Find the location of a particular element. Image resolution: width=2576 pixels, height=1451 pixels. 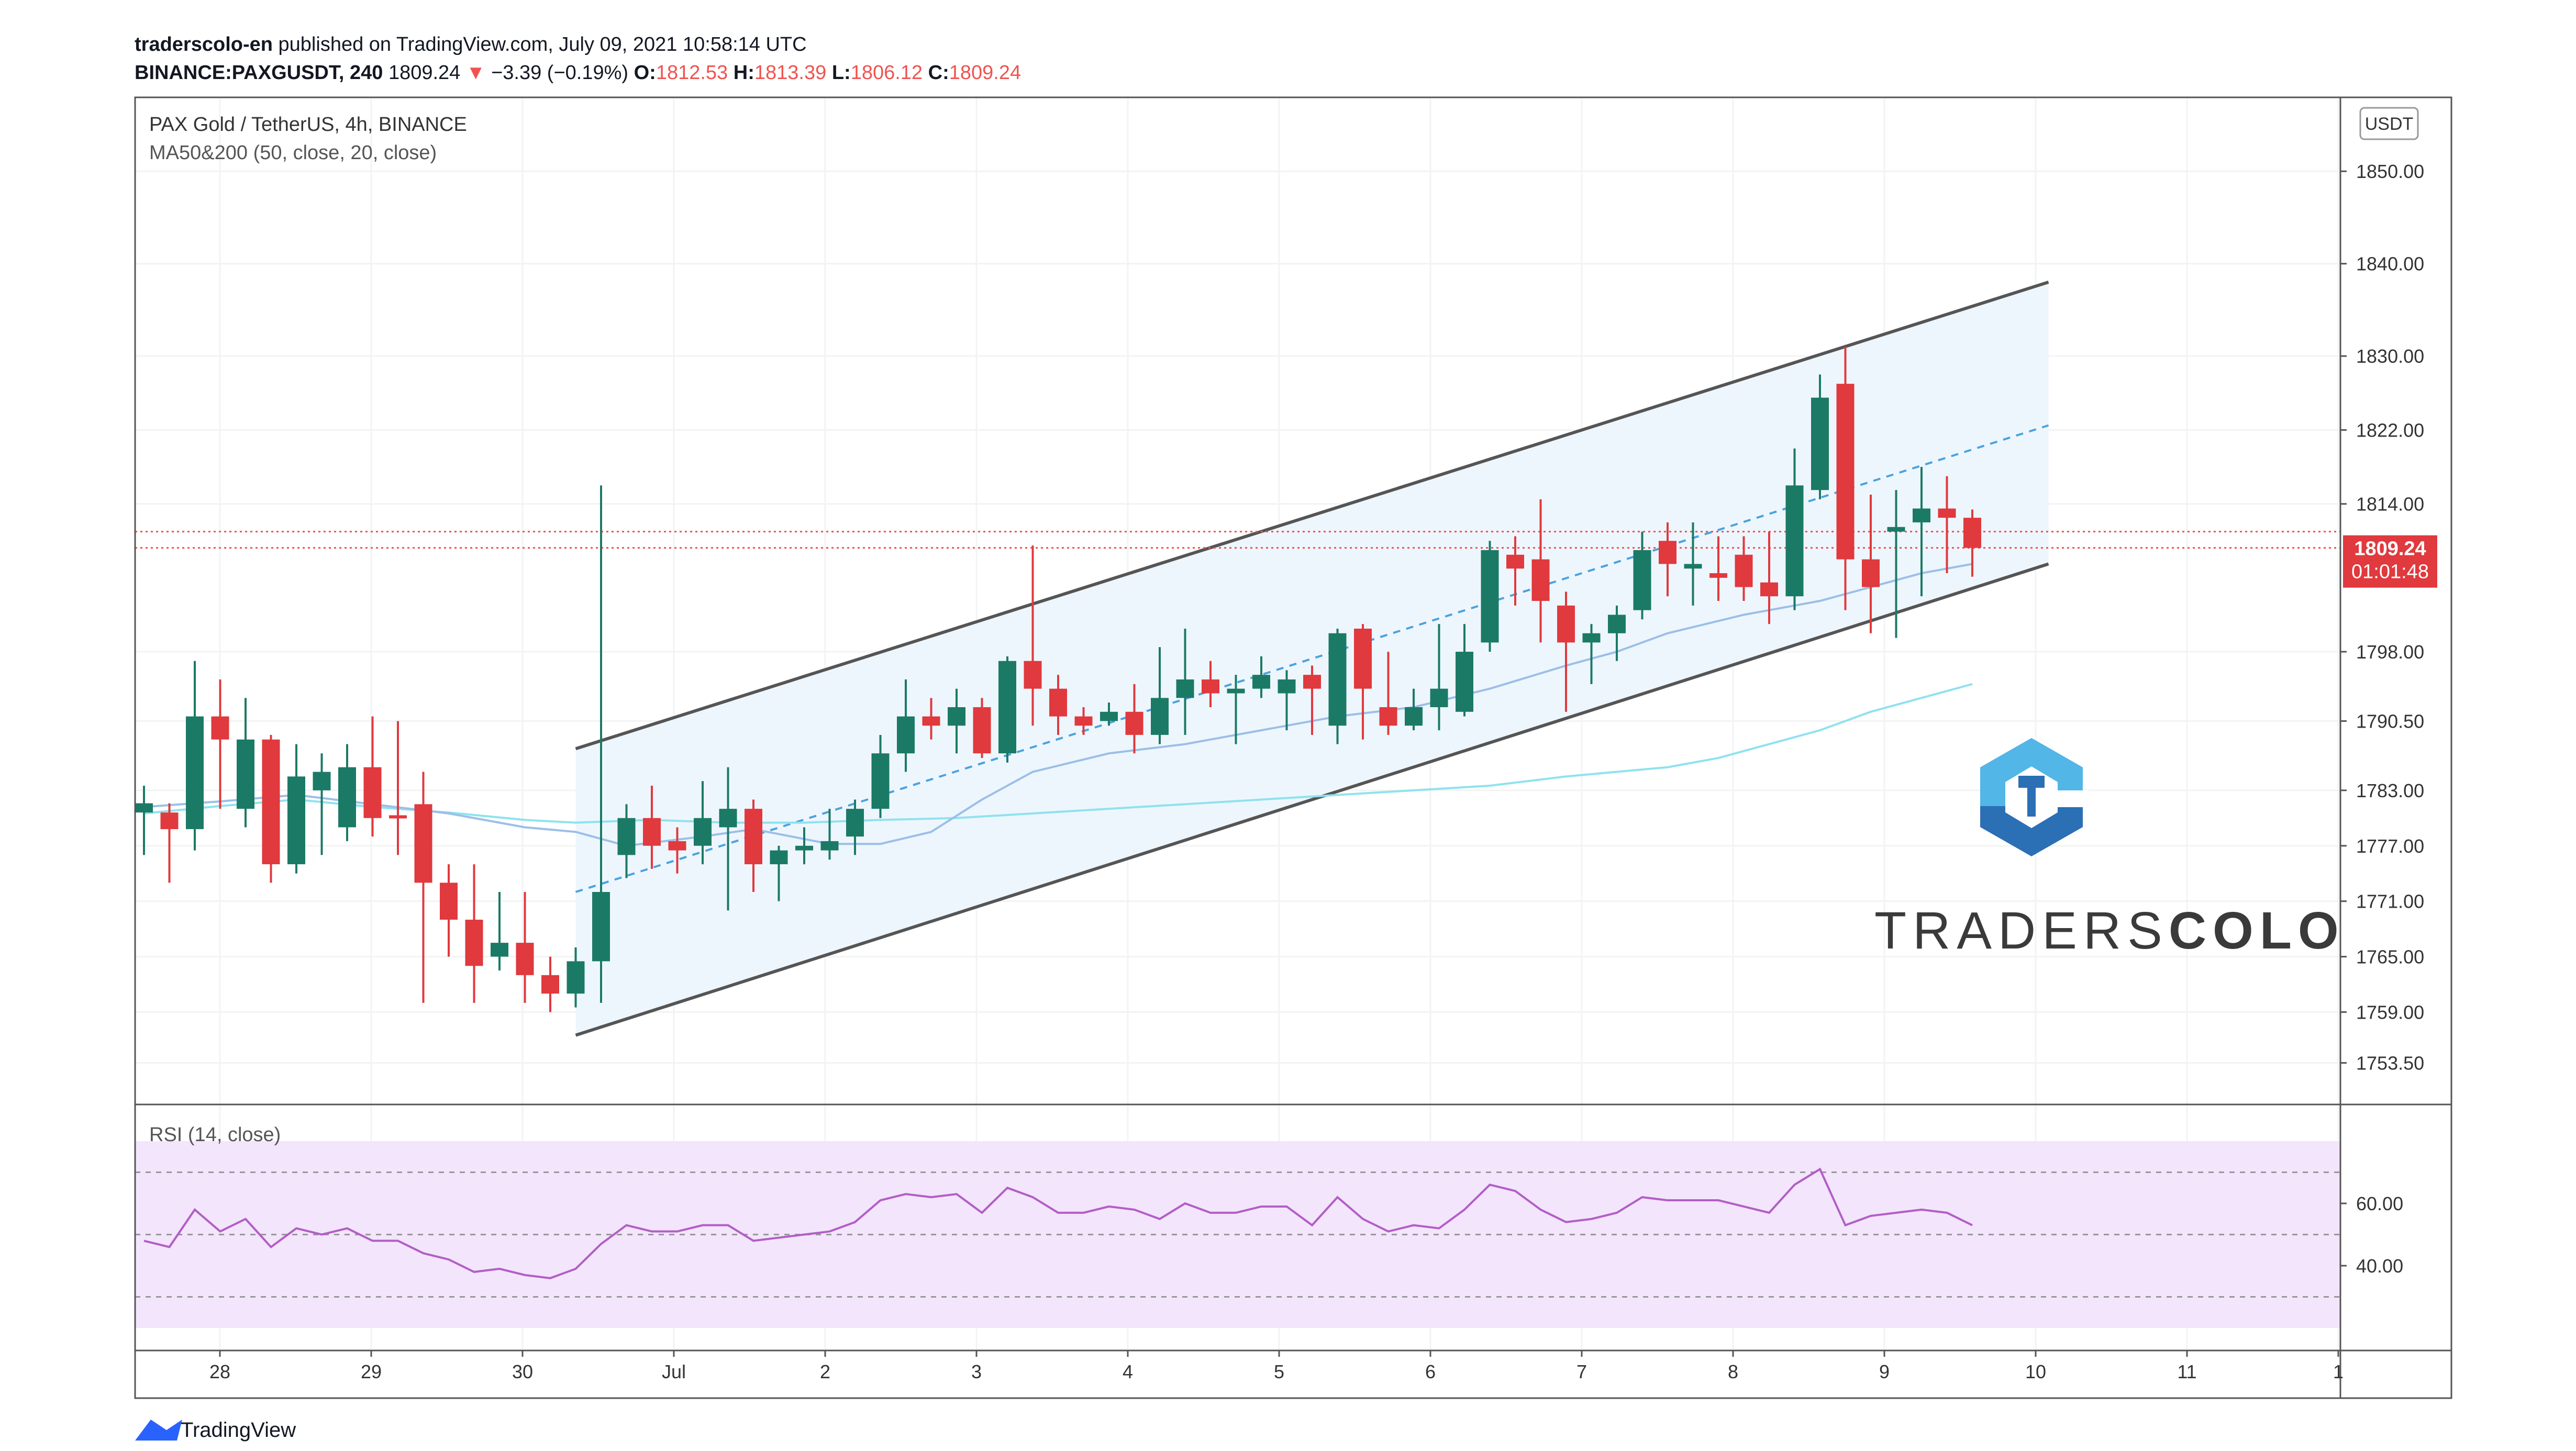

footer-brand: TradingView is located at coordinates (238, 1431).